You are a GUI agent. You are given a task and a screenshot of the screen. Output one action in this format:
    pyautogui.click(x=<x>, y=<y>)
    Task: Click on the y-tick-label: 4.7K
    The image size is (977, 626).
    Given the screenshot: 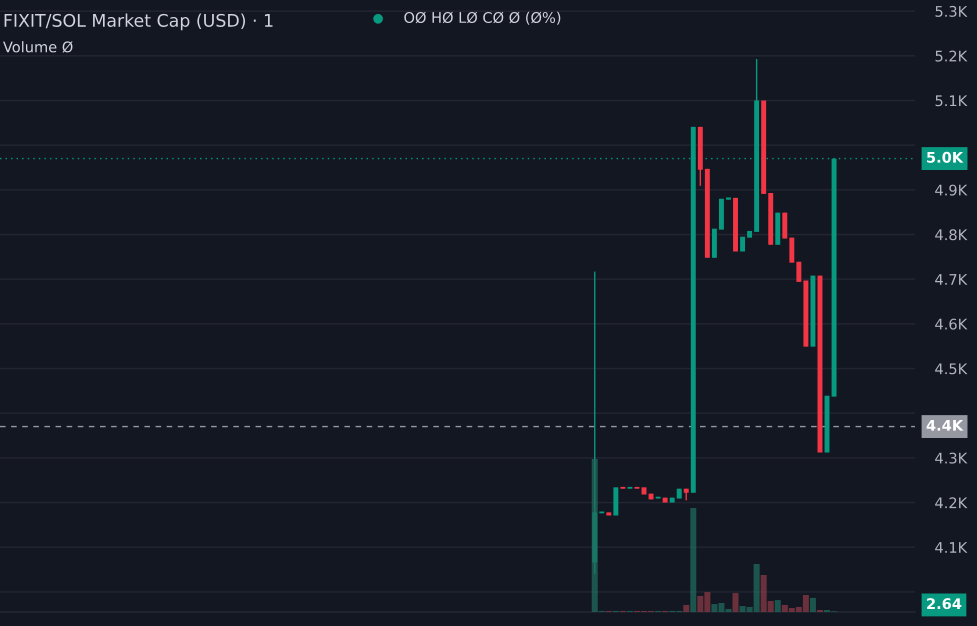 What is the action you would take?
    pyautogui.click(x=951, y=279)
    